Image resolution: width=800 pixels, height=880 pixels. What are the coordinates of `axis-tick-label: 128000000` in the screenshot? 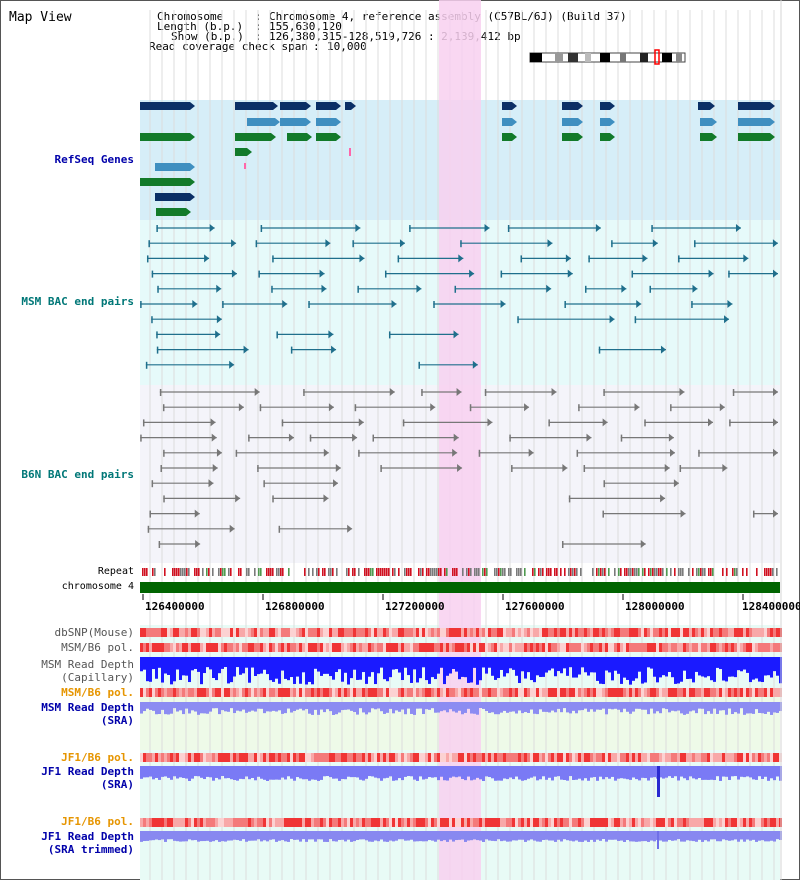 It's located at (655, 606).